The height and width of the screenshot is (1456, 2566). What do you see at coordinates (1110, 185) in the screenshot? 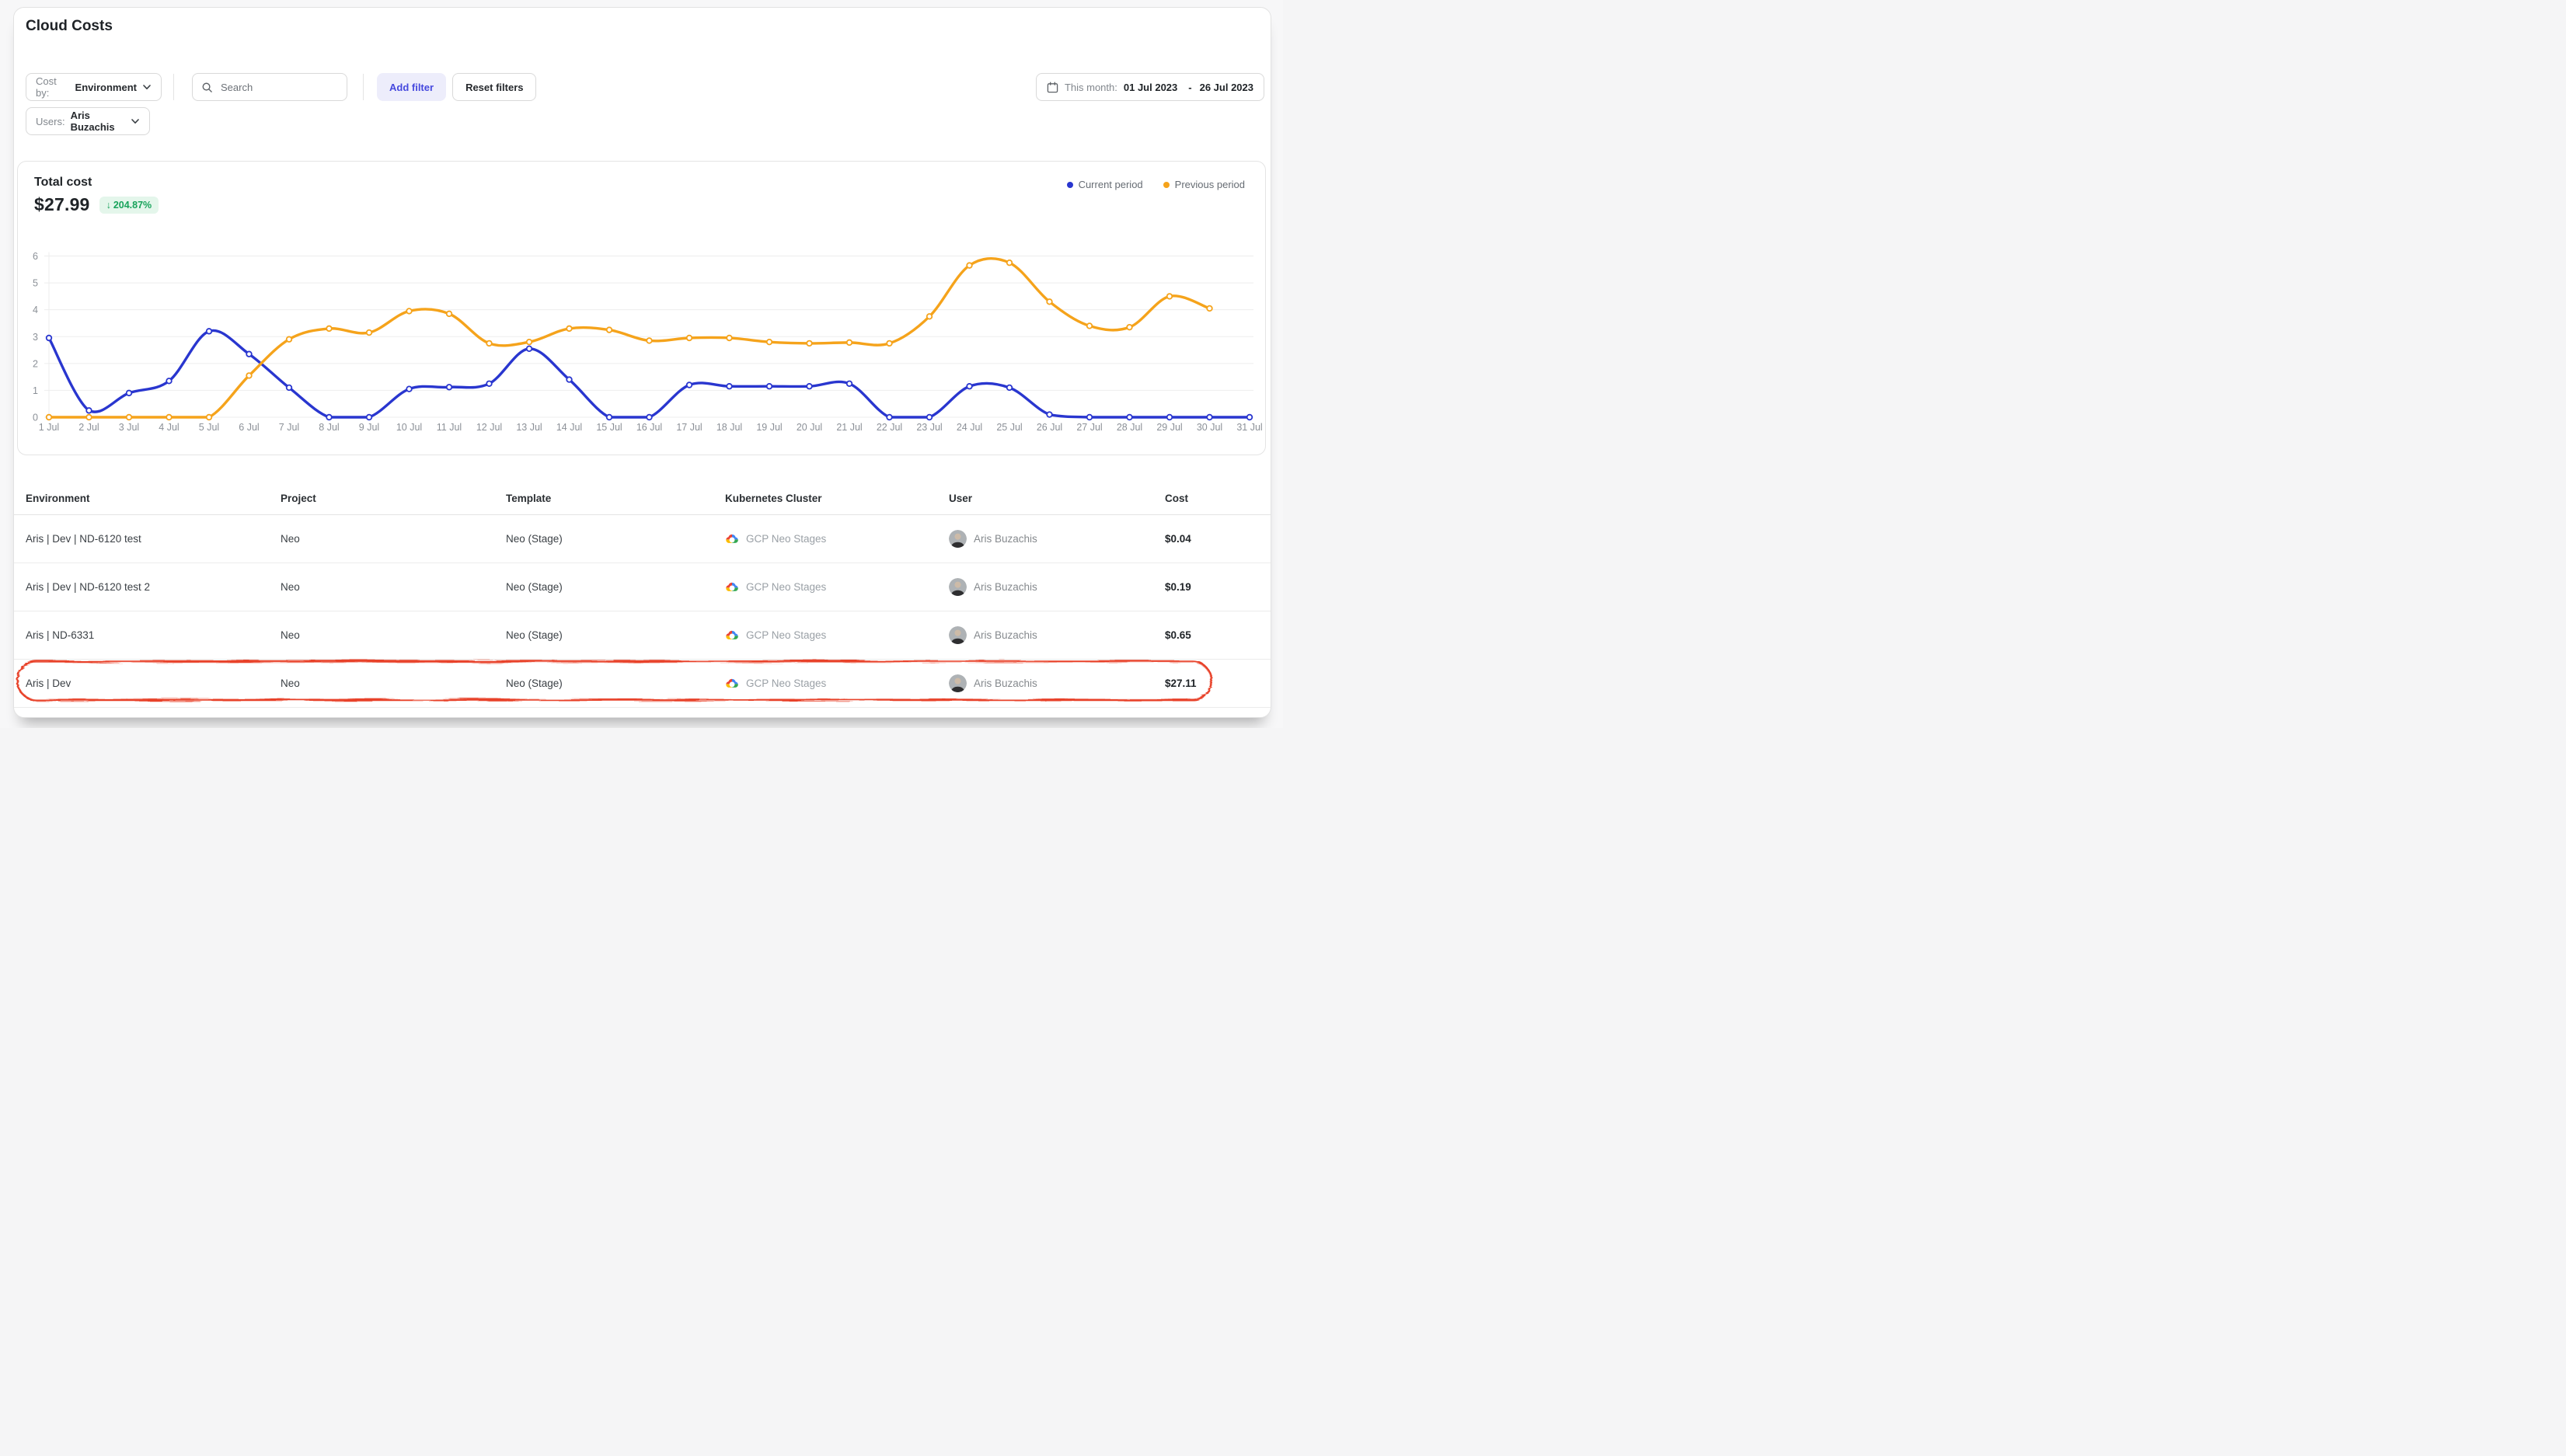
I see `legend-label-current: Current period` at bounding box center [1110, 185].